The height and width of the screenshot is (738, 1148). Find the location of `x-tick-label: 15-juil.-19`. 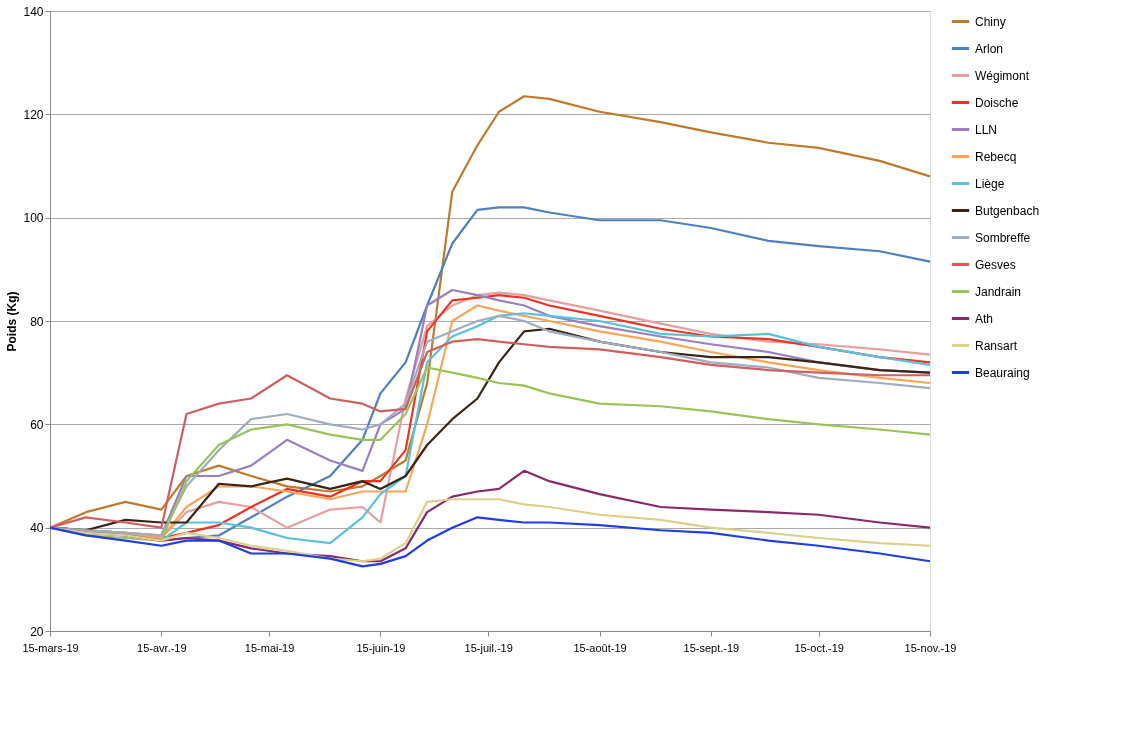

x-tick-label: 15-juil.-19 is located at coordinates (488, 647).